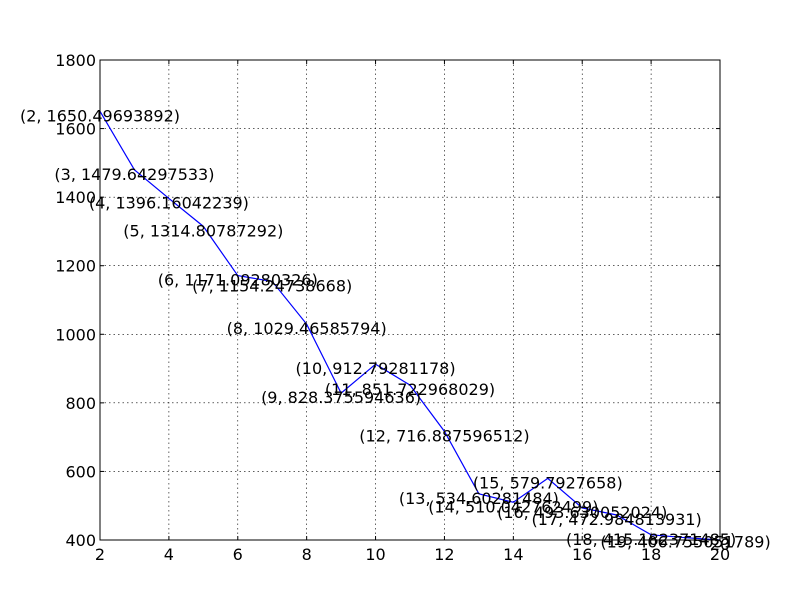 The image size is (800, 600). What do you see at coordinates (75, 129) in the screenshot?
I see `y-tick-label: 1600` at bounding box center [75, 129].